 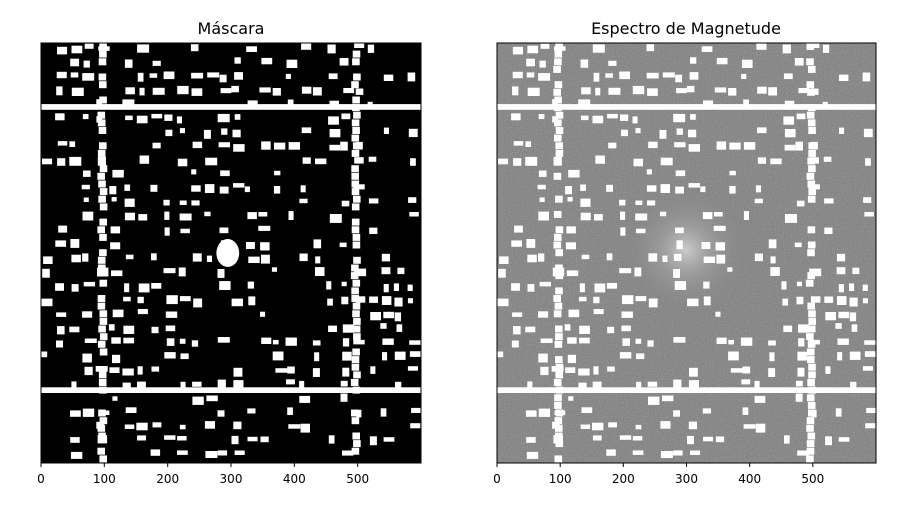 I want to click on mask-x-tick-label: 500, so click(x=357, y=479).